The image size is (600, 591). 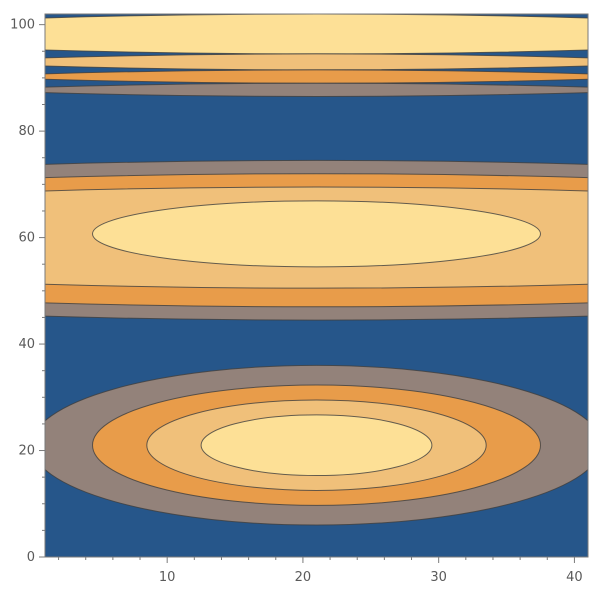 I want to click on y-tick-label: 100, so click(x=22, y=25).